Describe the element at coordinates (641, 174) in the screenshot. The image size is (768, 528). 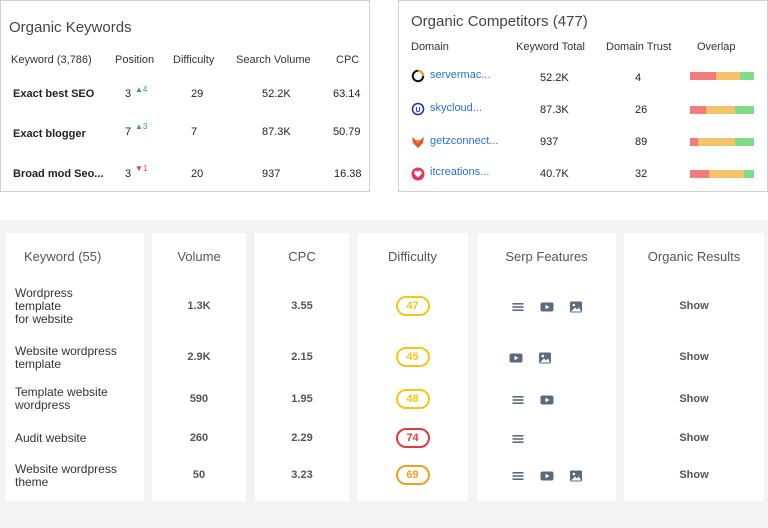
I see `trust-cell: 32` at that location.